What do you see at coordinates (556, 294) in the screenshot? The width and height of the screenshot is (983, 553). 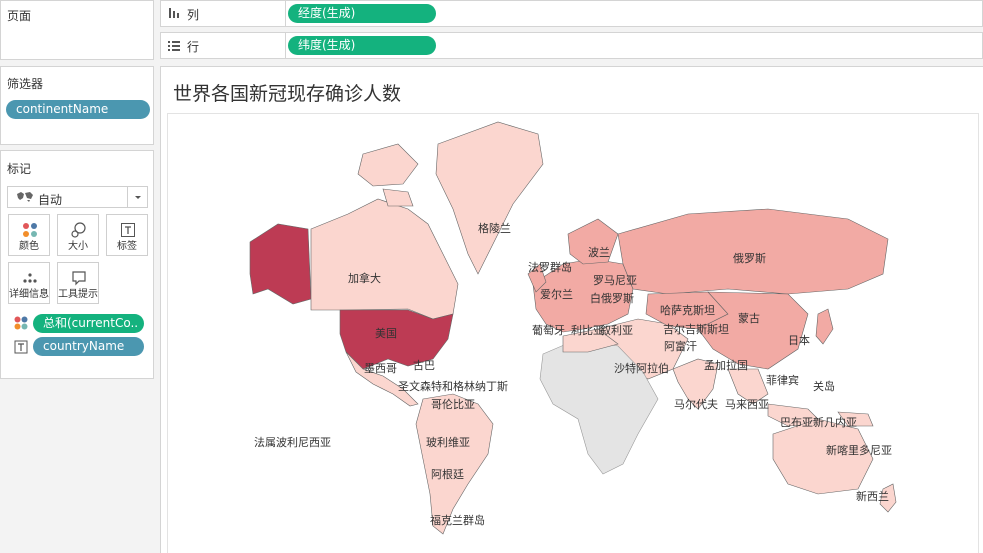 I see `map-label-ireland: 爱尔兰` at bounding box center [556, 294].